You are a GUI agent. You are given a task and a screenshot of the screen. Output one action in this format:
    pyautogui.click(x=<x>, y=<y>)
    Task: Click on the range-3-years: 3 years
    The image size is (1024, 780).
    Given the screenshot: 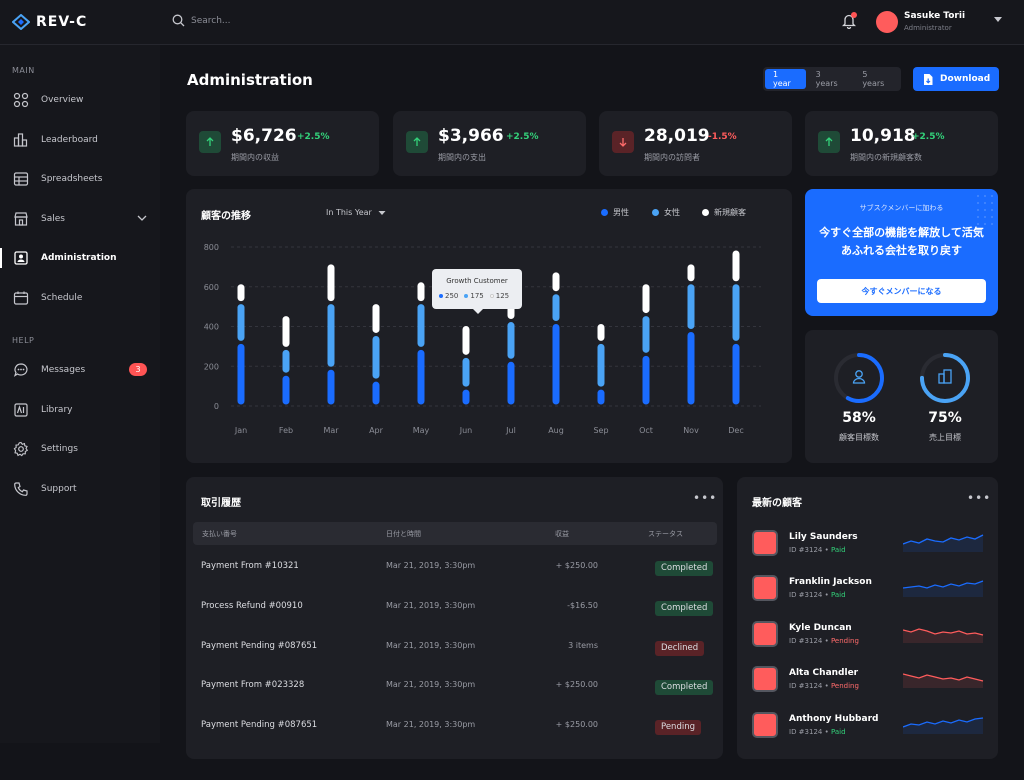 What is the action you would take?
    pyautogui.click(x=826, y=79)
    